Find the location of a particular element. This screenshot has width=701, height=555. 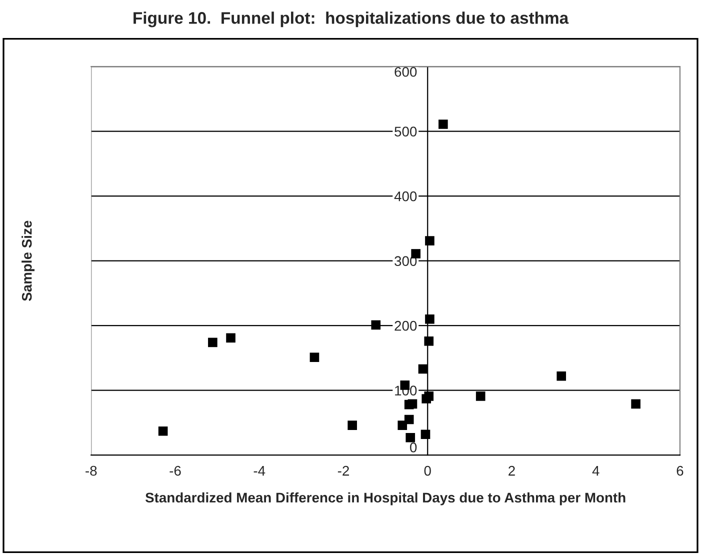

y-axis-title: Sample Size is located at coordinates (28, 260).